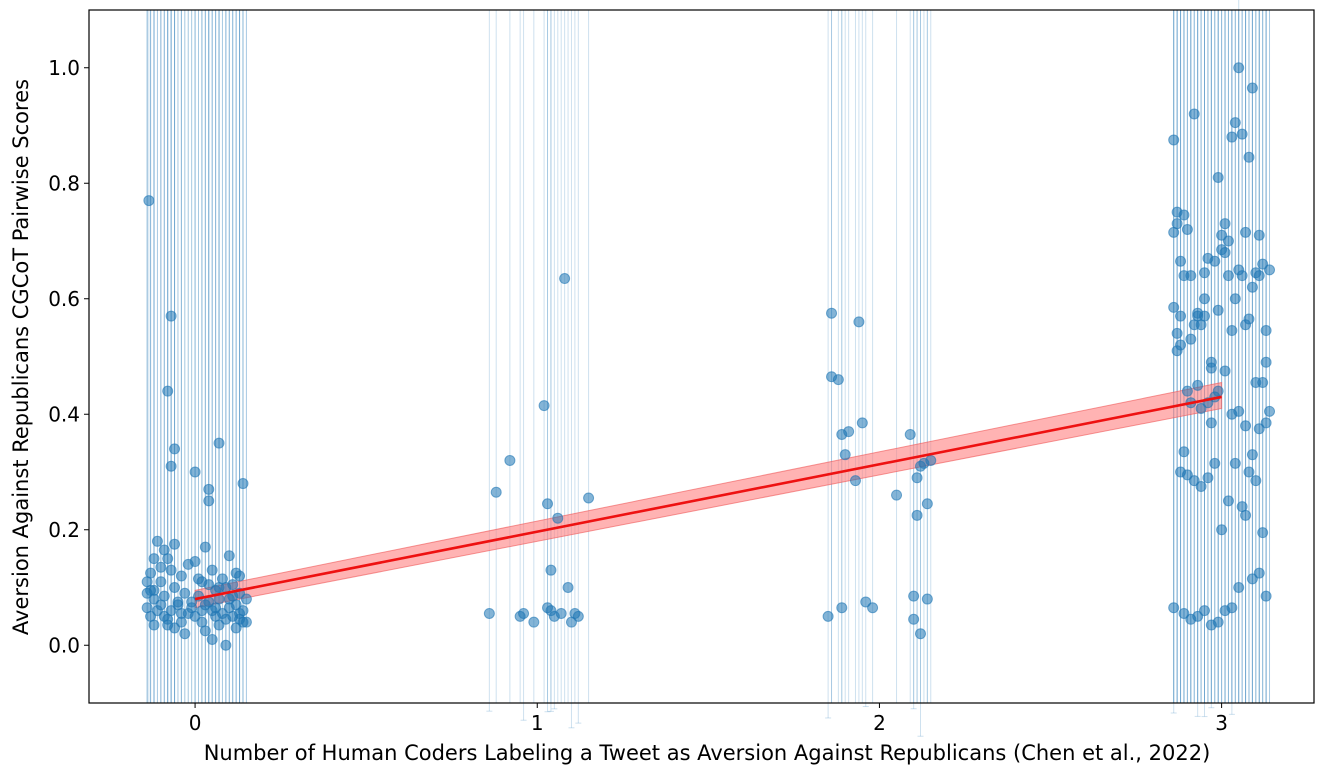 The height and width of the screenshot is (776, 1338). I want to click on x-tick-label: 1, so click(537, 723).